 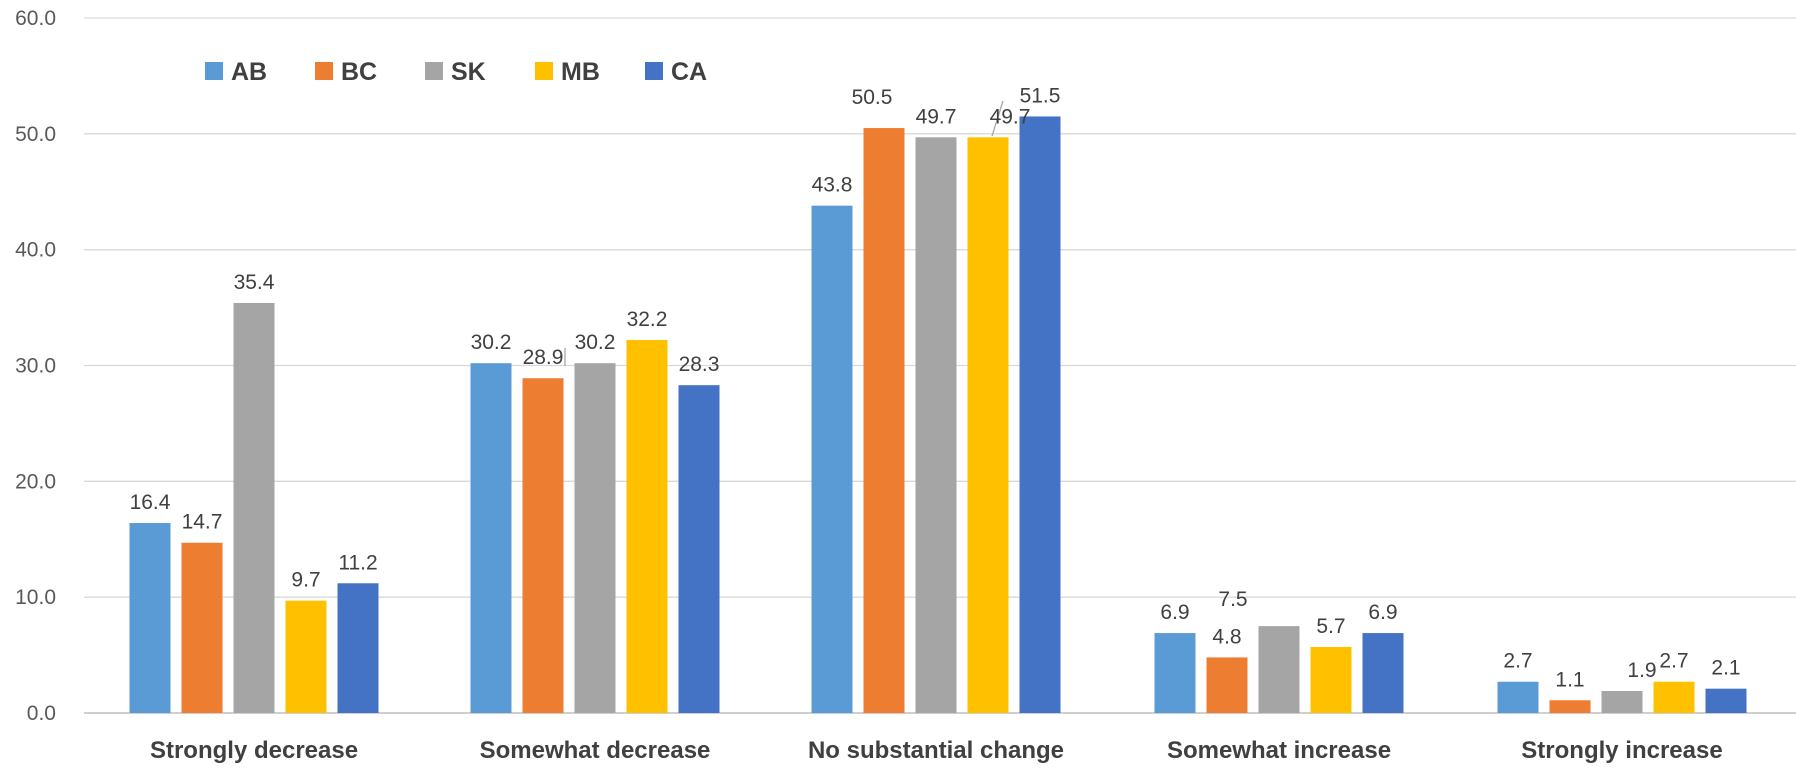 I want to click on y-tick-label: 40.0, so click(x=35, y=250).